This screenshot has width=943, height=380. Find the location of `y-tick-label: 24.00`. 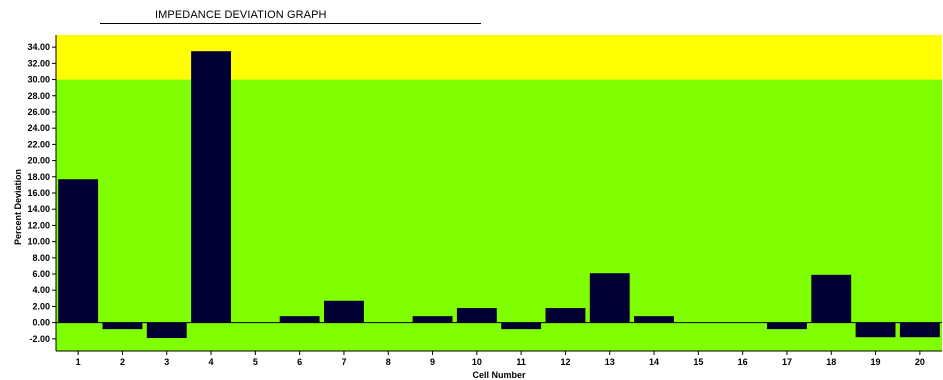

y-tick-label: 24.00 is located at coordinates (38, 128).